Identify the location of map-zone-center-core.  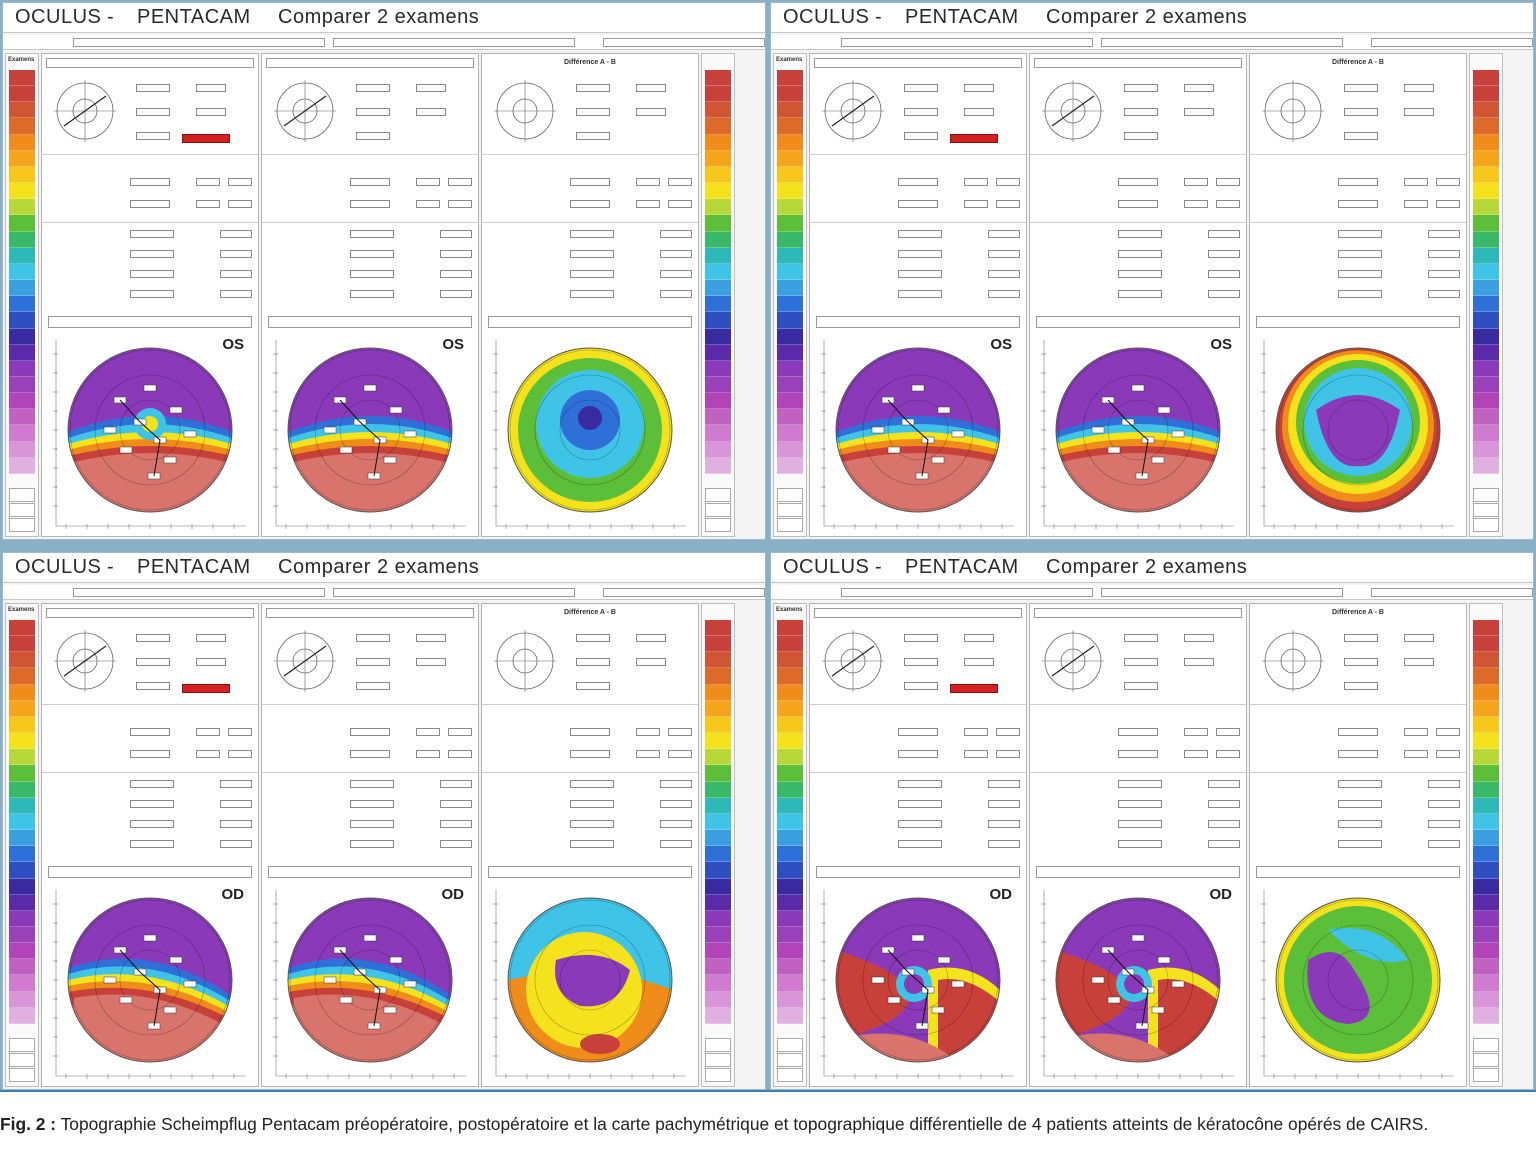
(1134, 984).